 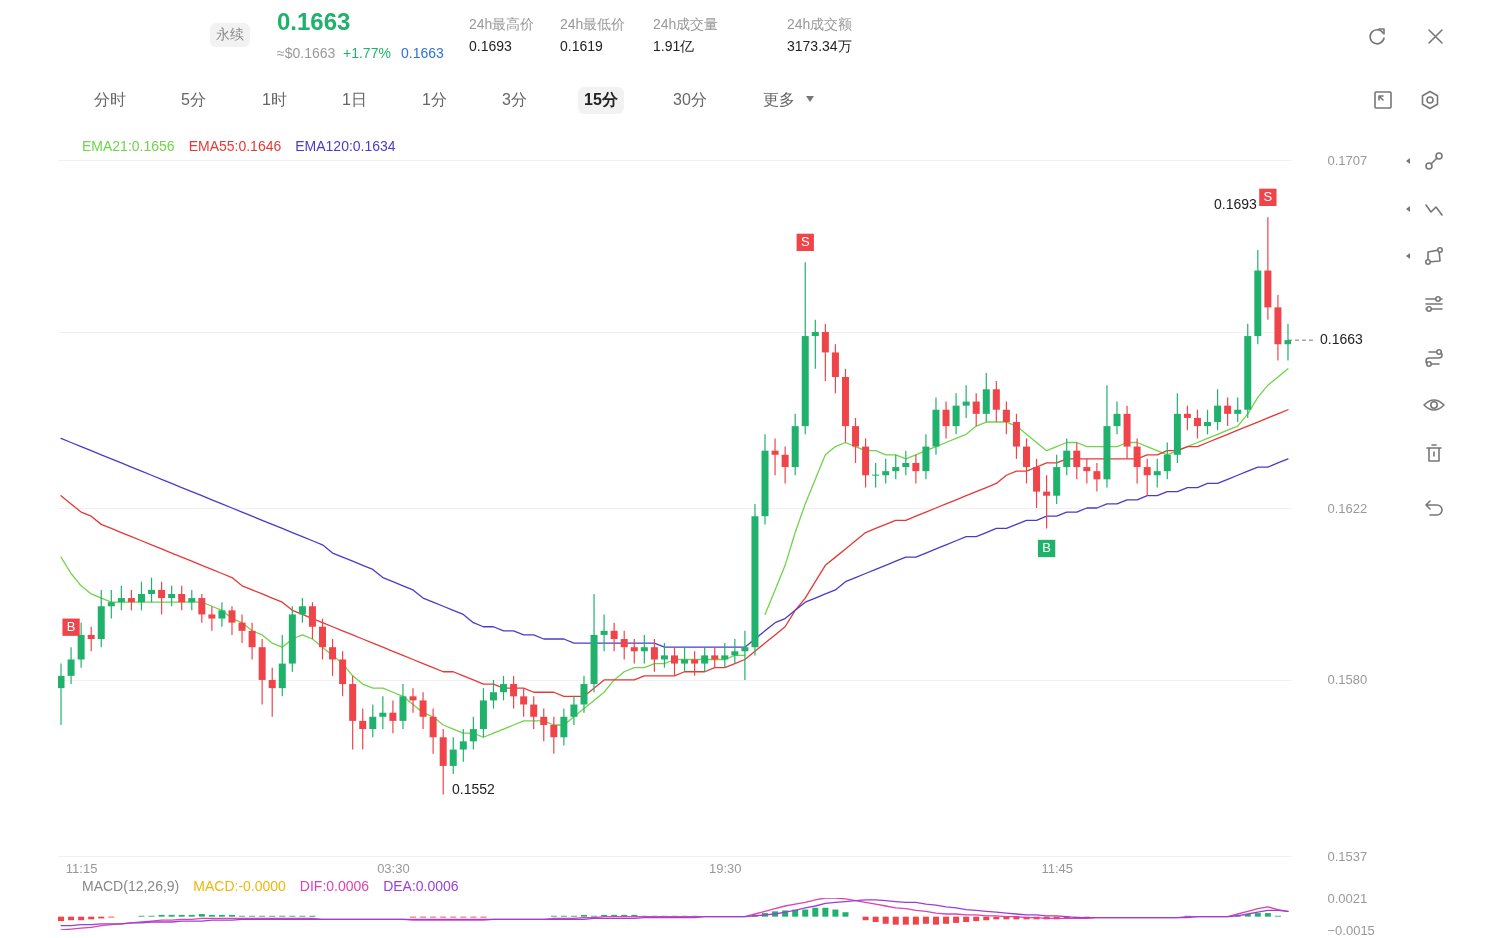 I want to click on text: ≈$0.1663, so click(x=306, y=53).